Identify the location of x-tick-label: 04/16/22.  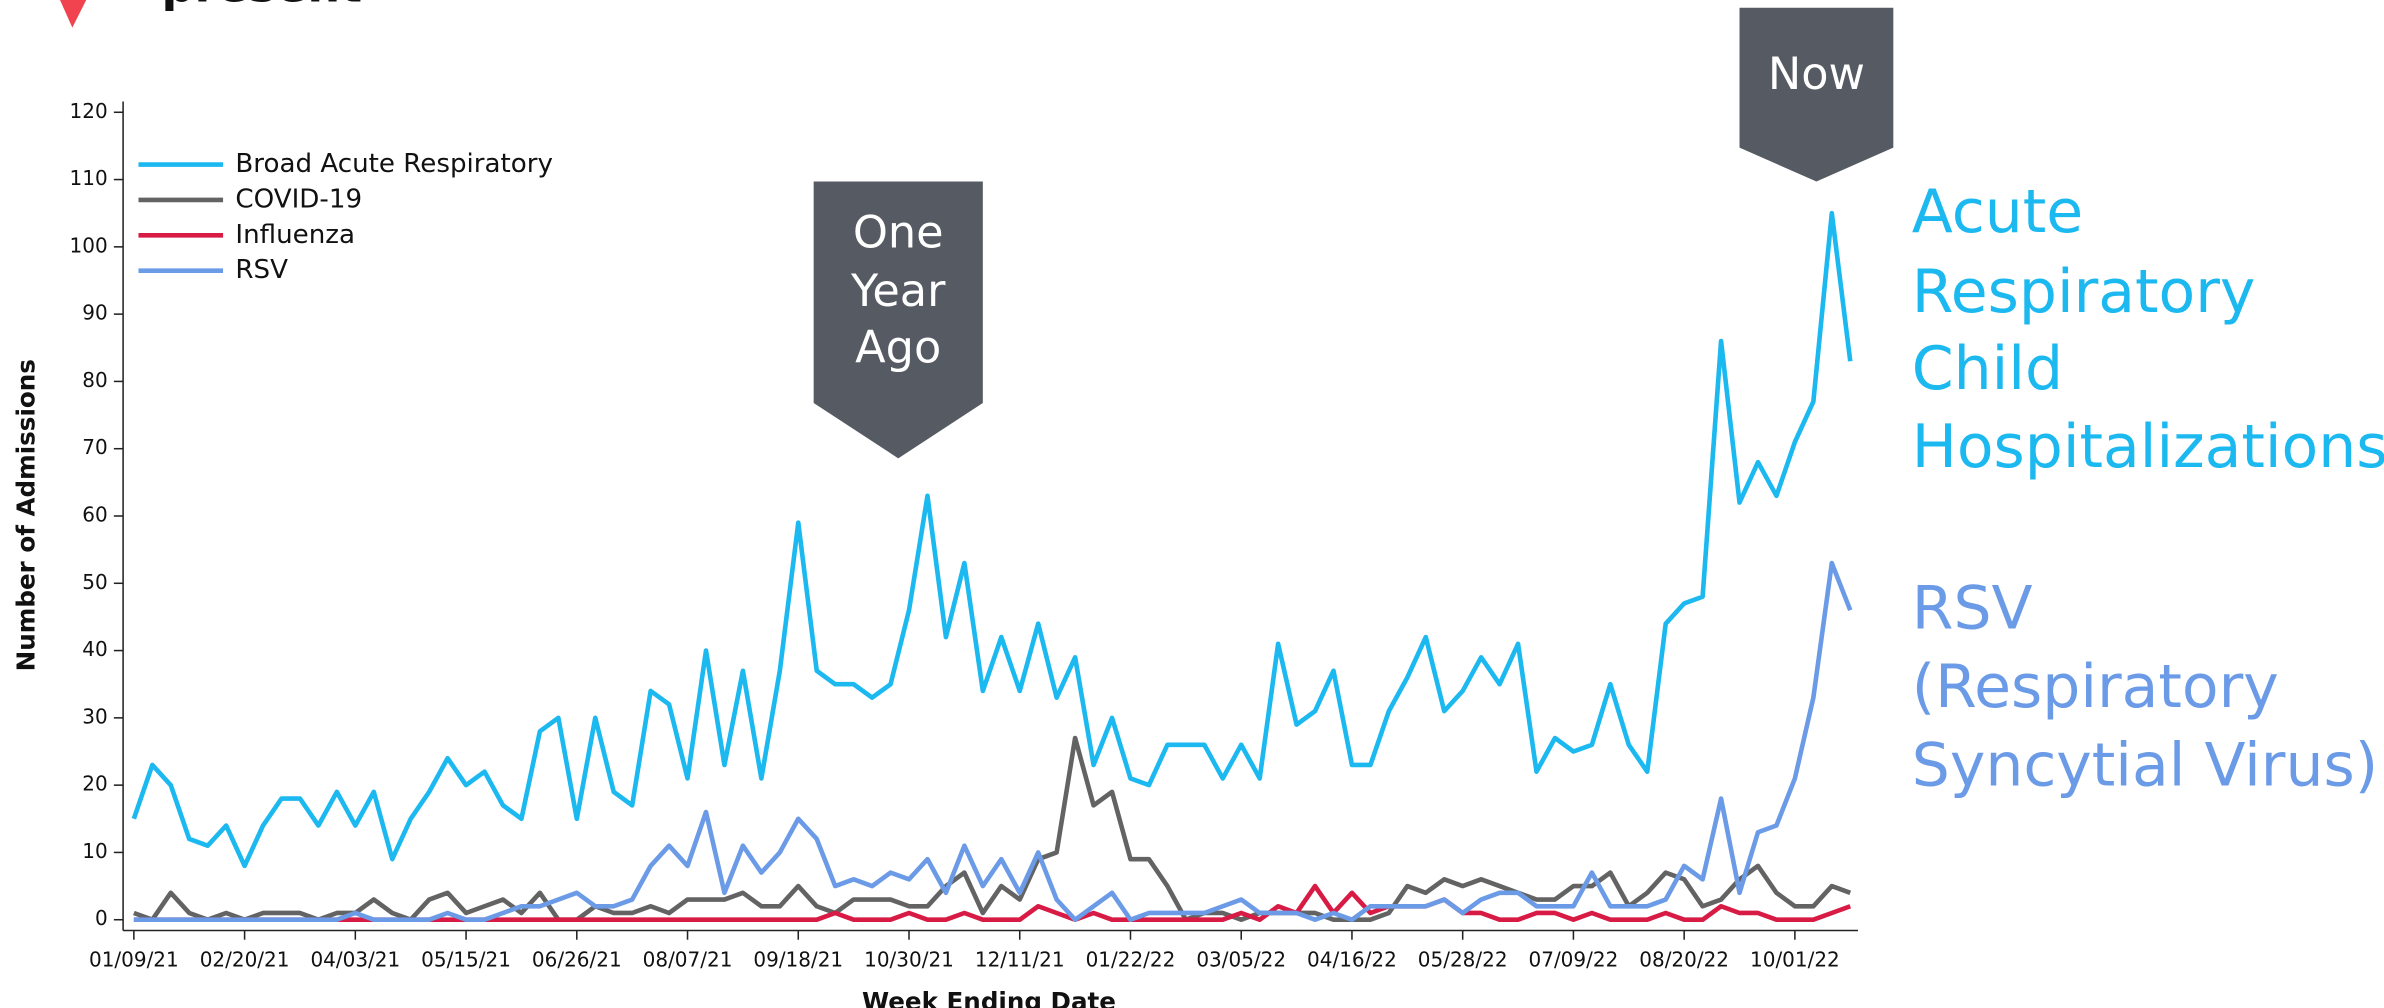
(1352, 960).